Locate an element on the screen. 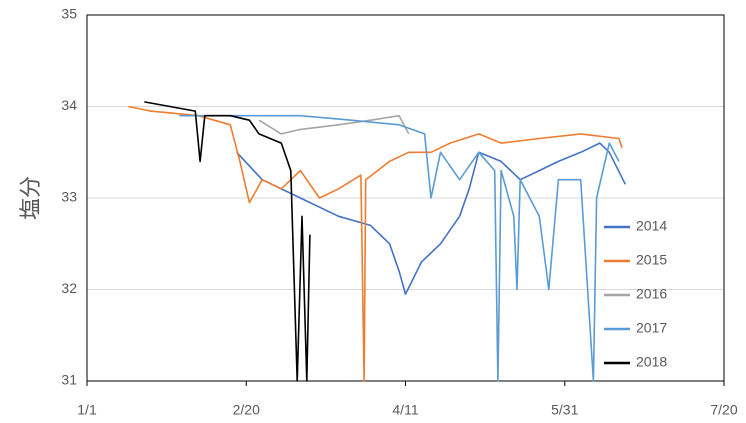  x-tick-label: 7/20 is located at coordinates (723, 410).